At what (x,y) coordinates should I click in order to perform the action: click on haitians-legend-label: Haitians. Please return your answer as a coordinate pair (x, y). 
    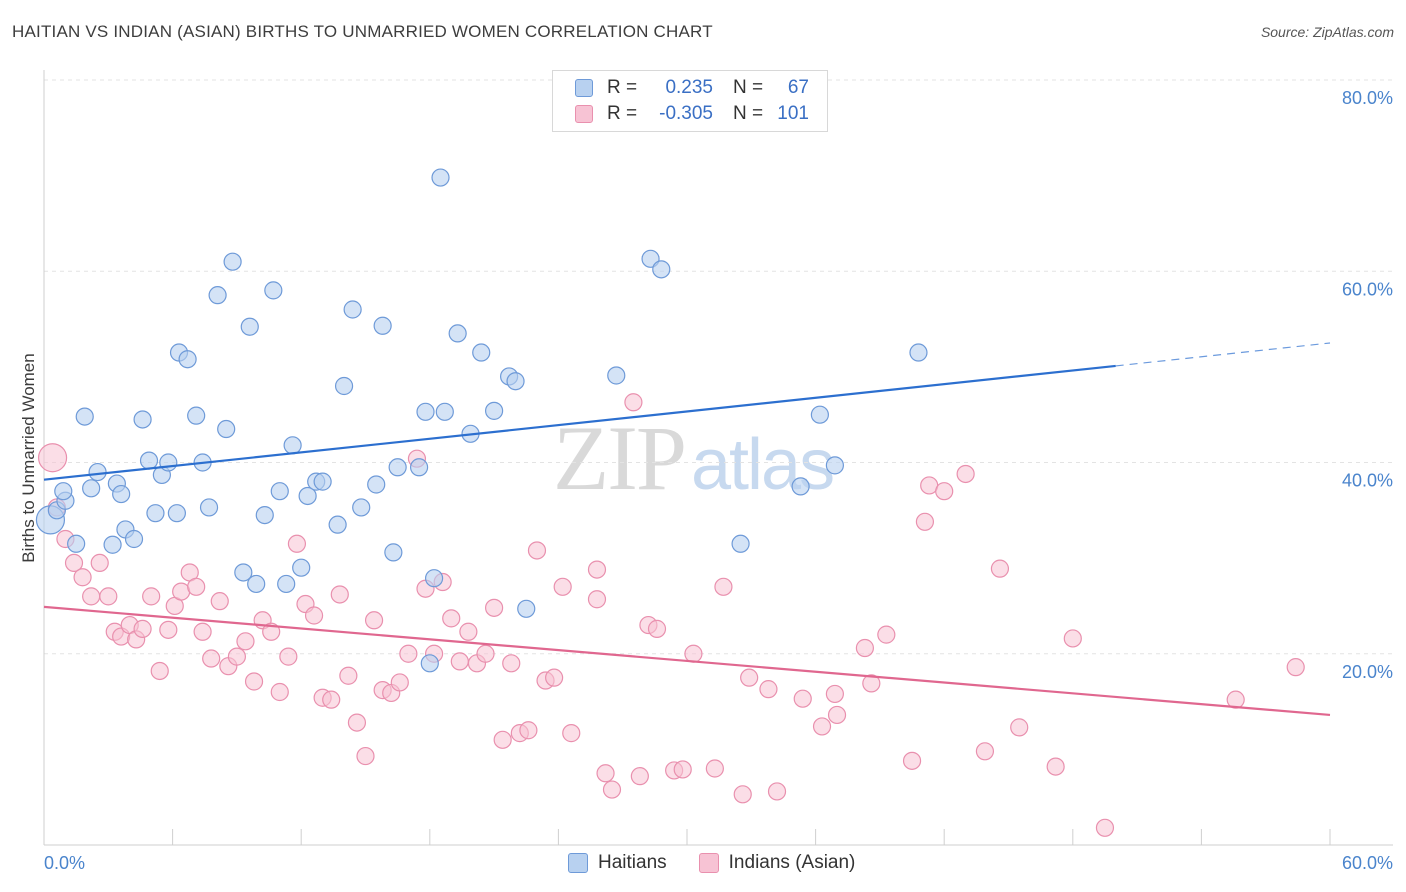
    Looking at the image, I should click on (632, 862).